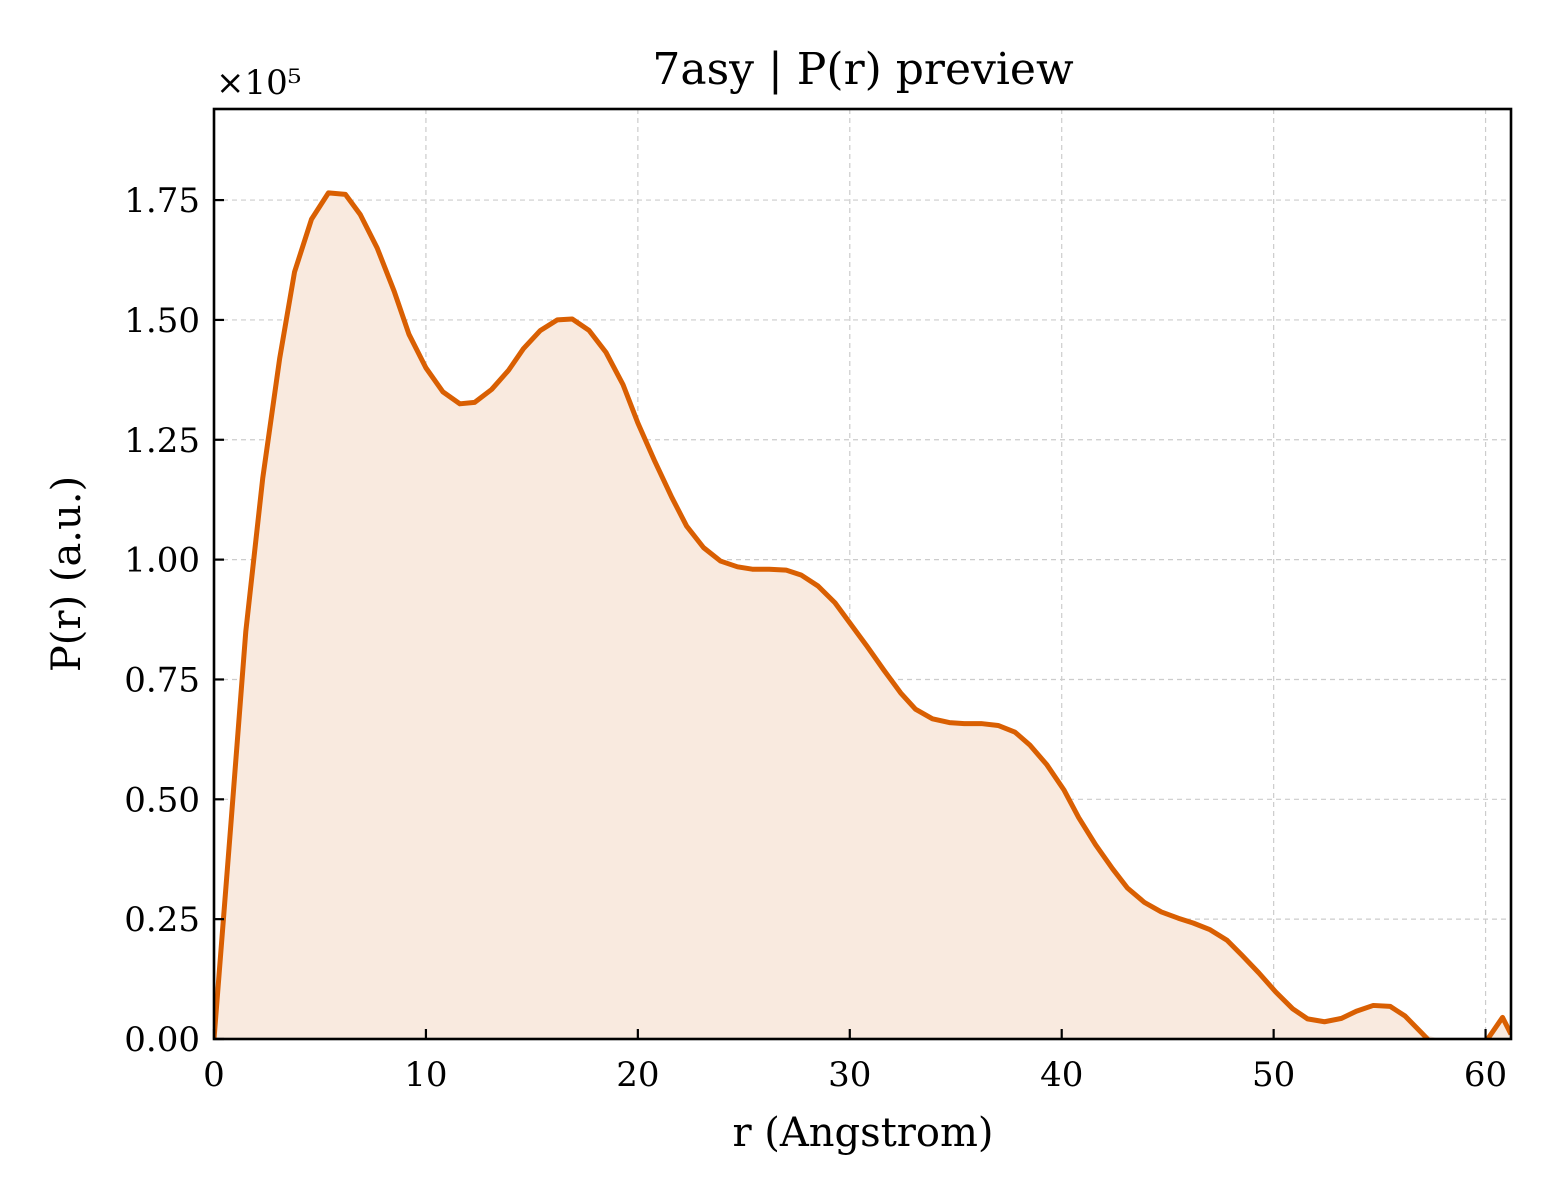 The image size is (1560, 1200). I want to click on x-axis-label: r (Angstrom), so click(862, 1133).